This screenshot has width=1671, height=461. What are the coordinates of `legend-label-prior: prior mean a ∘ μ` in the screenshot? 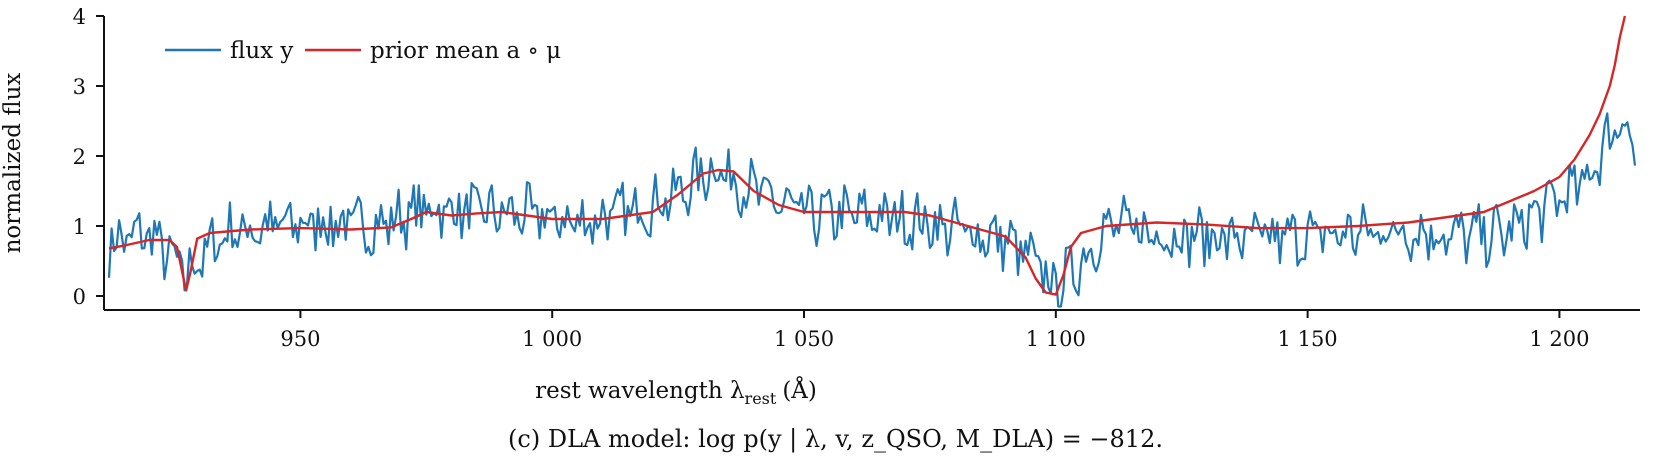 It's located at (465, 51).